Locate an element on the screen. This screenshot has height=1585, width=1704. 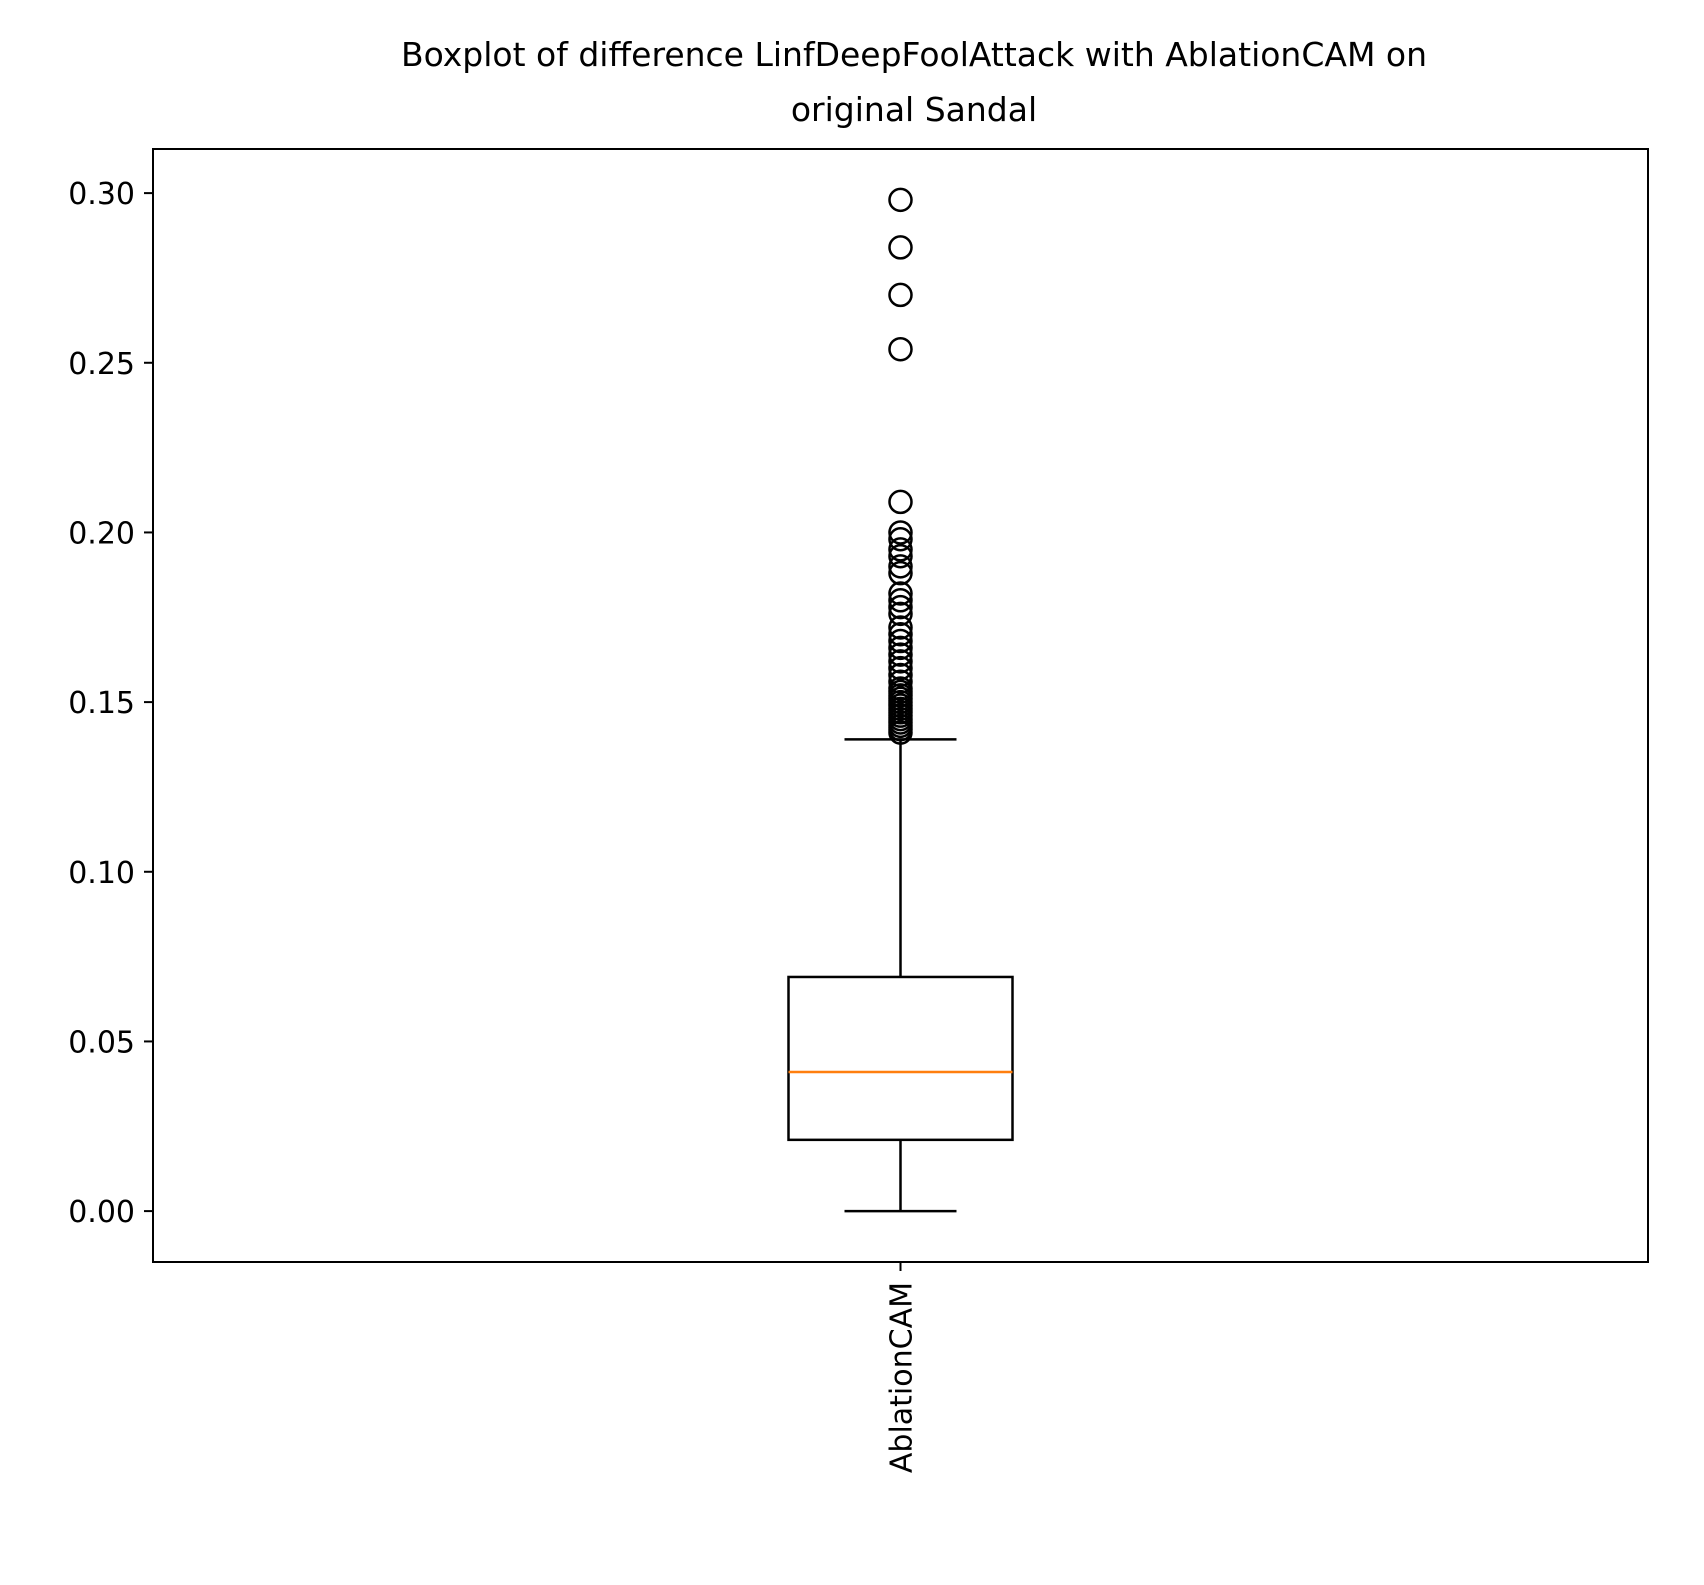
y-tick-label: 0.15 is located at coordinates (101, 703).